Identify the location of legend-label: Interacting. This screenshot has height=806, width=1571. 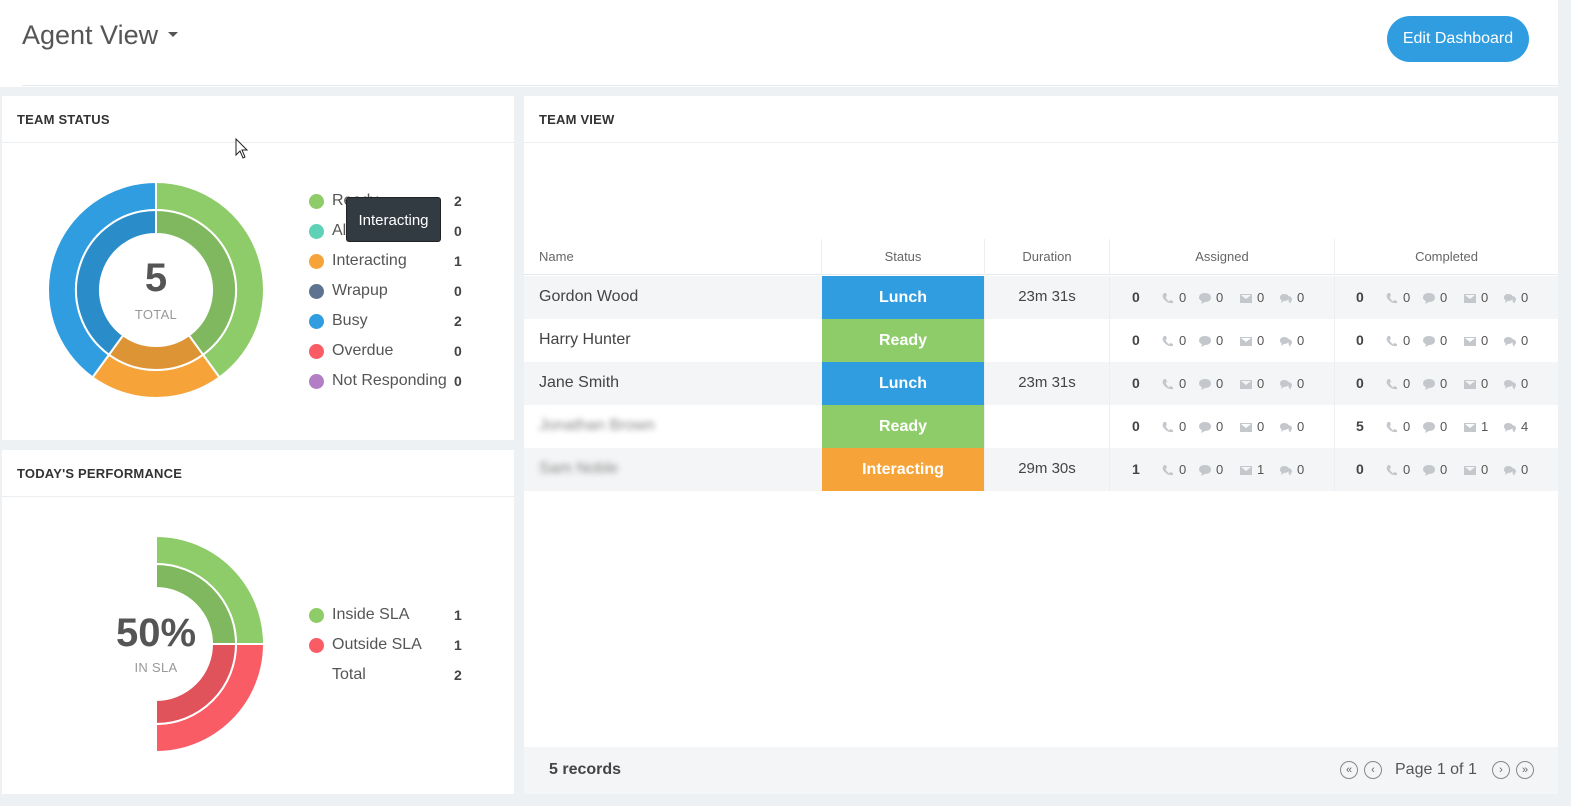
(369, 260).